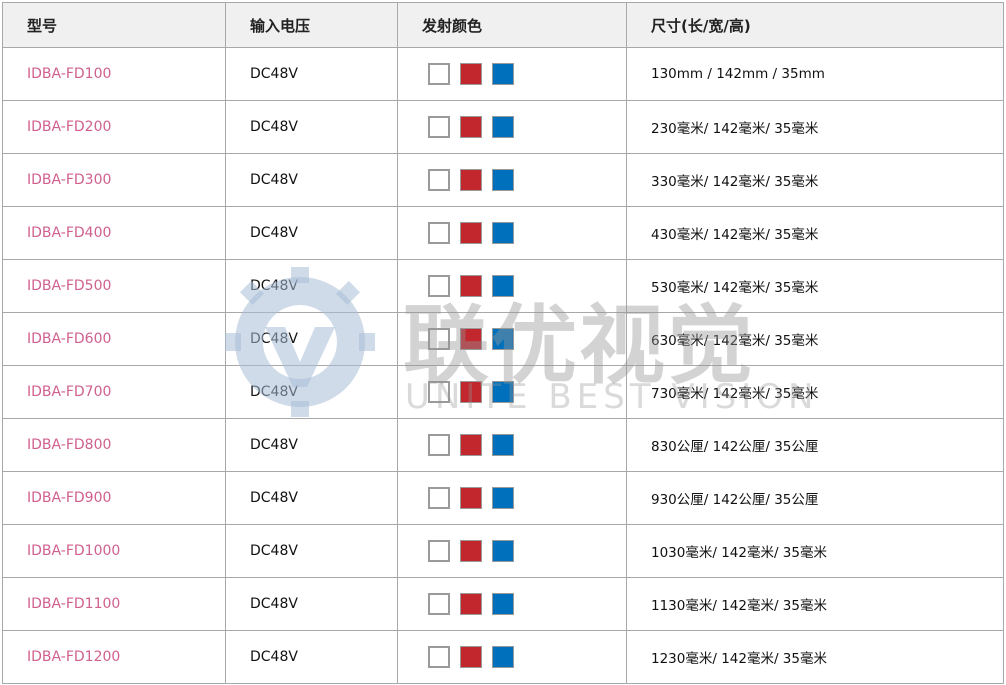 This screenshot has width=1006, height=685. What do you see at coordinates (114, 233) in the screenshot?
I see `model-cell: IDBA-FD400` at bounding box center [114, 233].